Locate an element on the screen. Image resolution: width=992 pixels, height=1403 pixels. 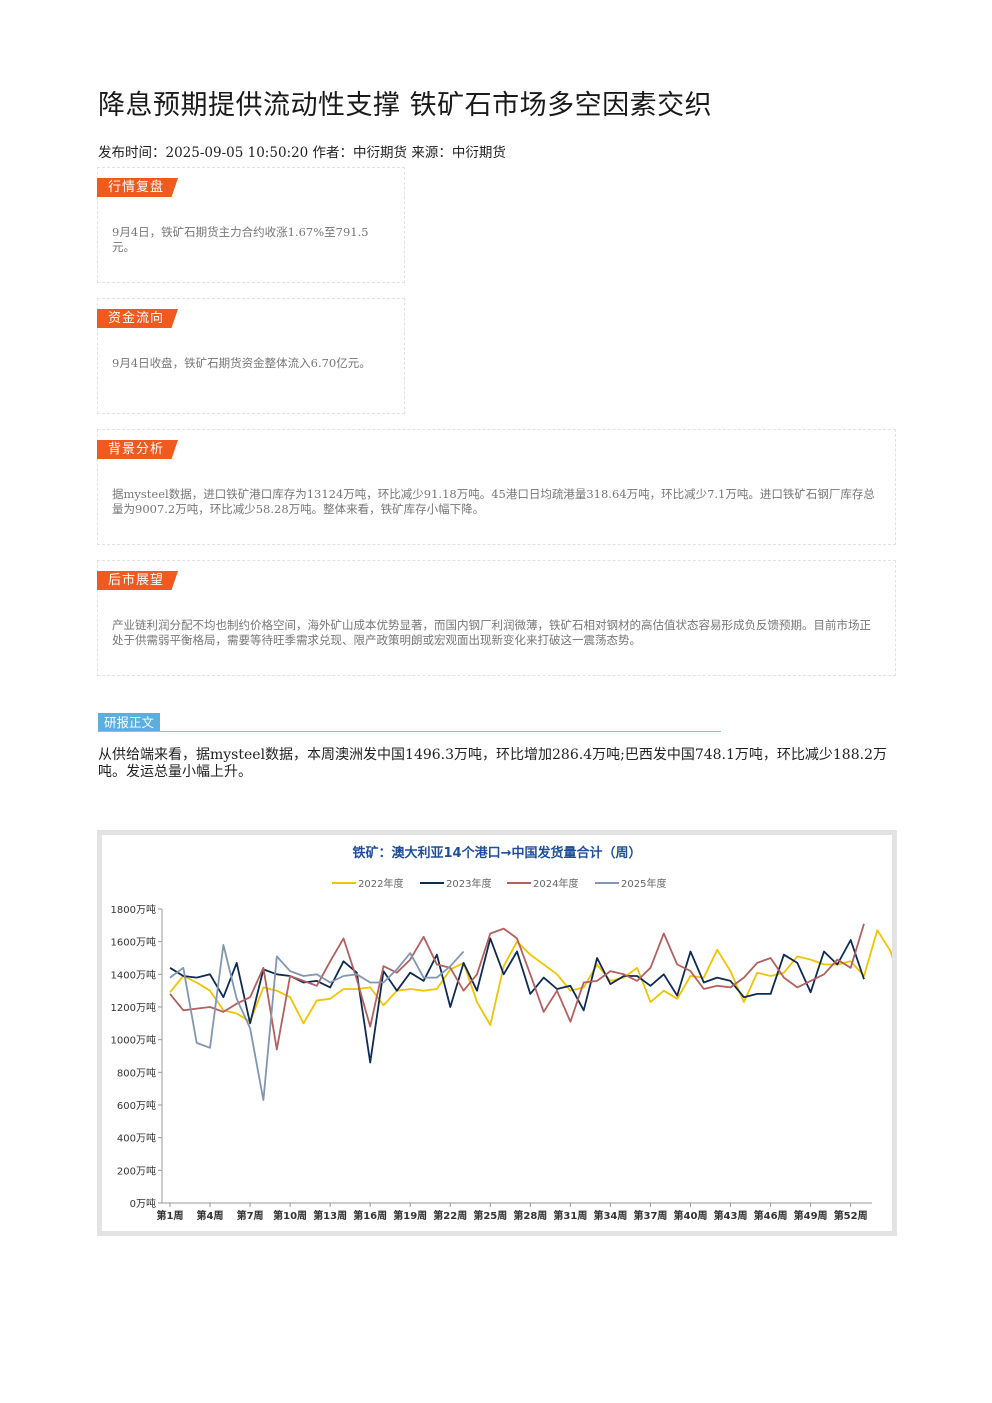
x-tick-label: 第4周 is located at coordinates (210, 1215).